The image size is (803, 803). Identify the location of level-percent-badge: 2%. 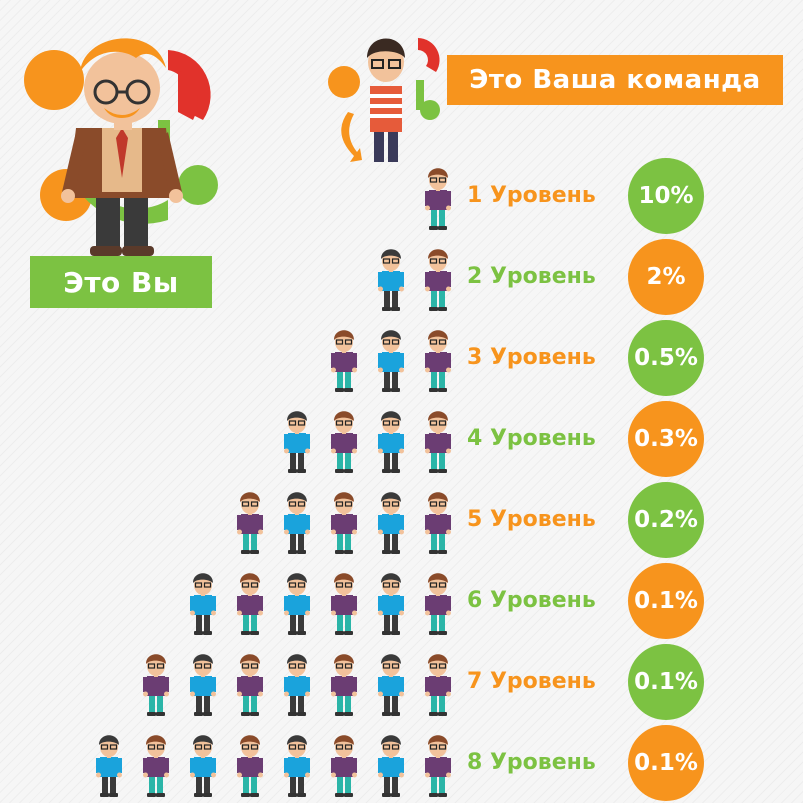
(666, 277).